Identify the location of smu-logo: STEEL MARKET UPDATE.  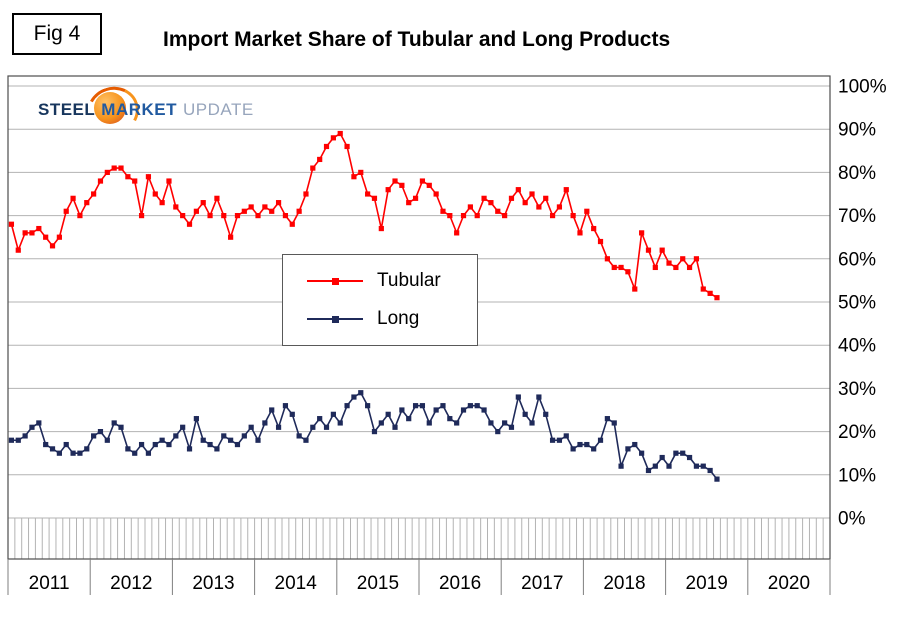
(146, 110).